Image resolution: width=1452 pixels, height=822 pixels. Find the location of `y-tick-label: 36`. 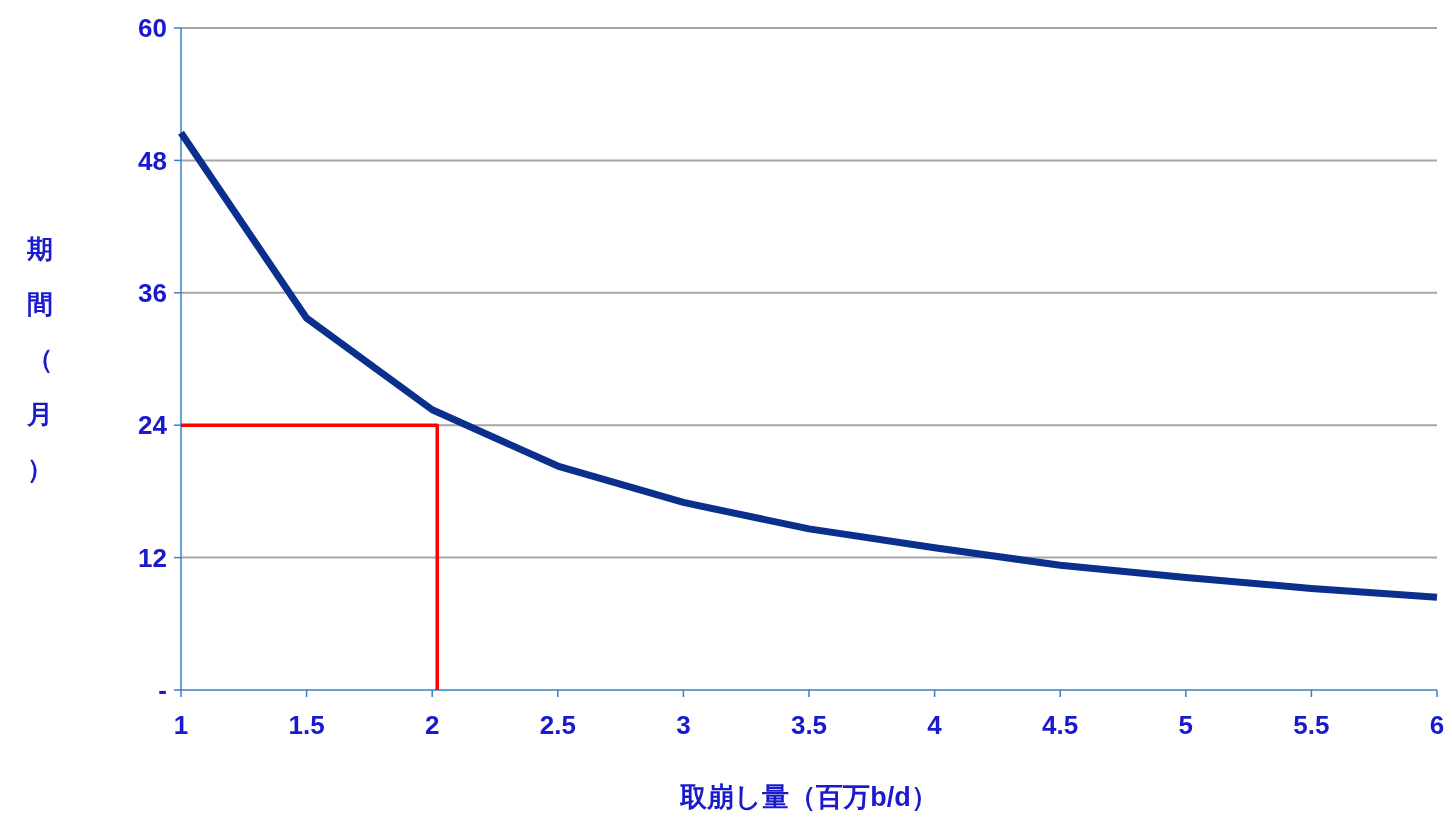

y-tick-label: 36 is located at coordinates (152, 292).